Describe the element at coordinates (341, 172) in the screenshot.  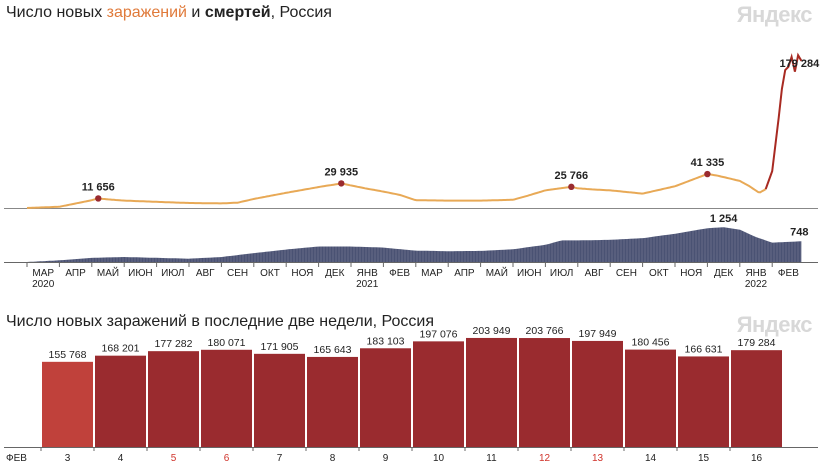
I see `cases-data-label: 29 935` at that location.